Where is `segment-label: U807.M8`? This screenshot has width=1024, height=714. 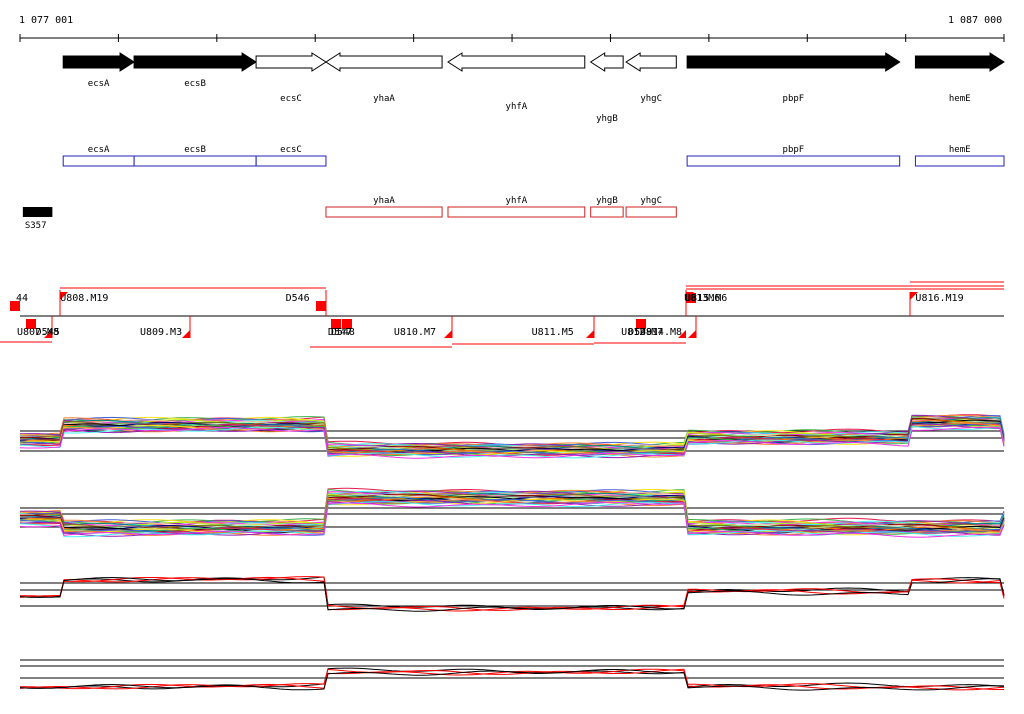
segment-label: U807.M8 is located at coordinates (38, 332).